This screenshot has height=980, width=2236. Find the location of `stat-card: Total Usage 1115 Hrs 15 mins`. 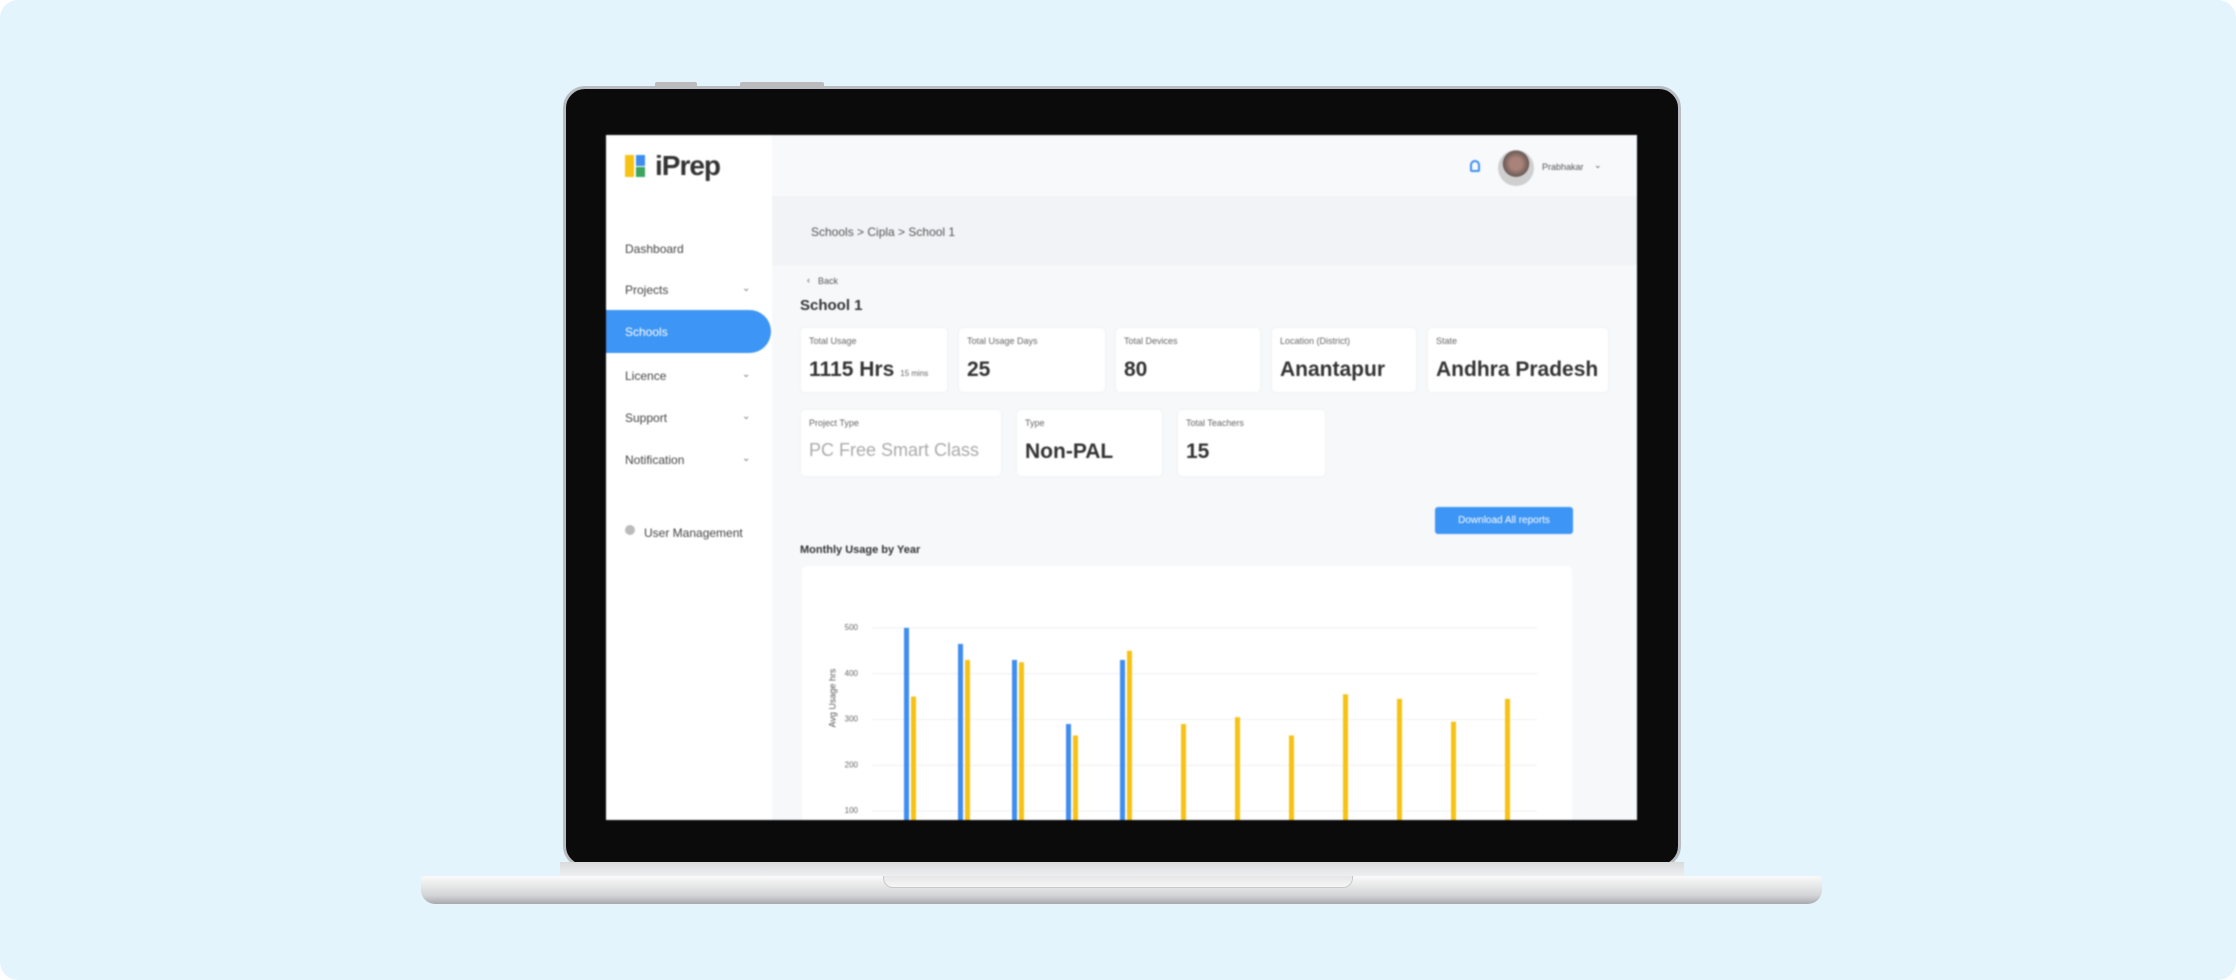

stat-card: Total Usage 1115 Hrs 15 mins is located at coordinates (874, 360).